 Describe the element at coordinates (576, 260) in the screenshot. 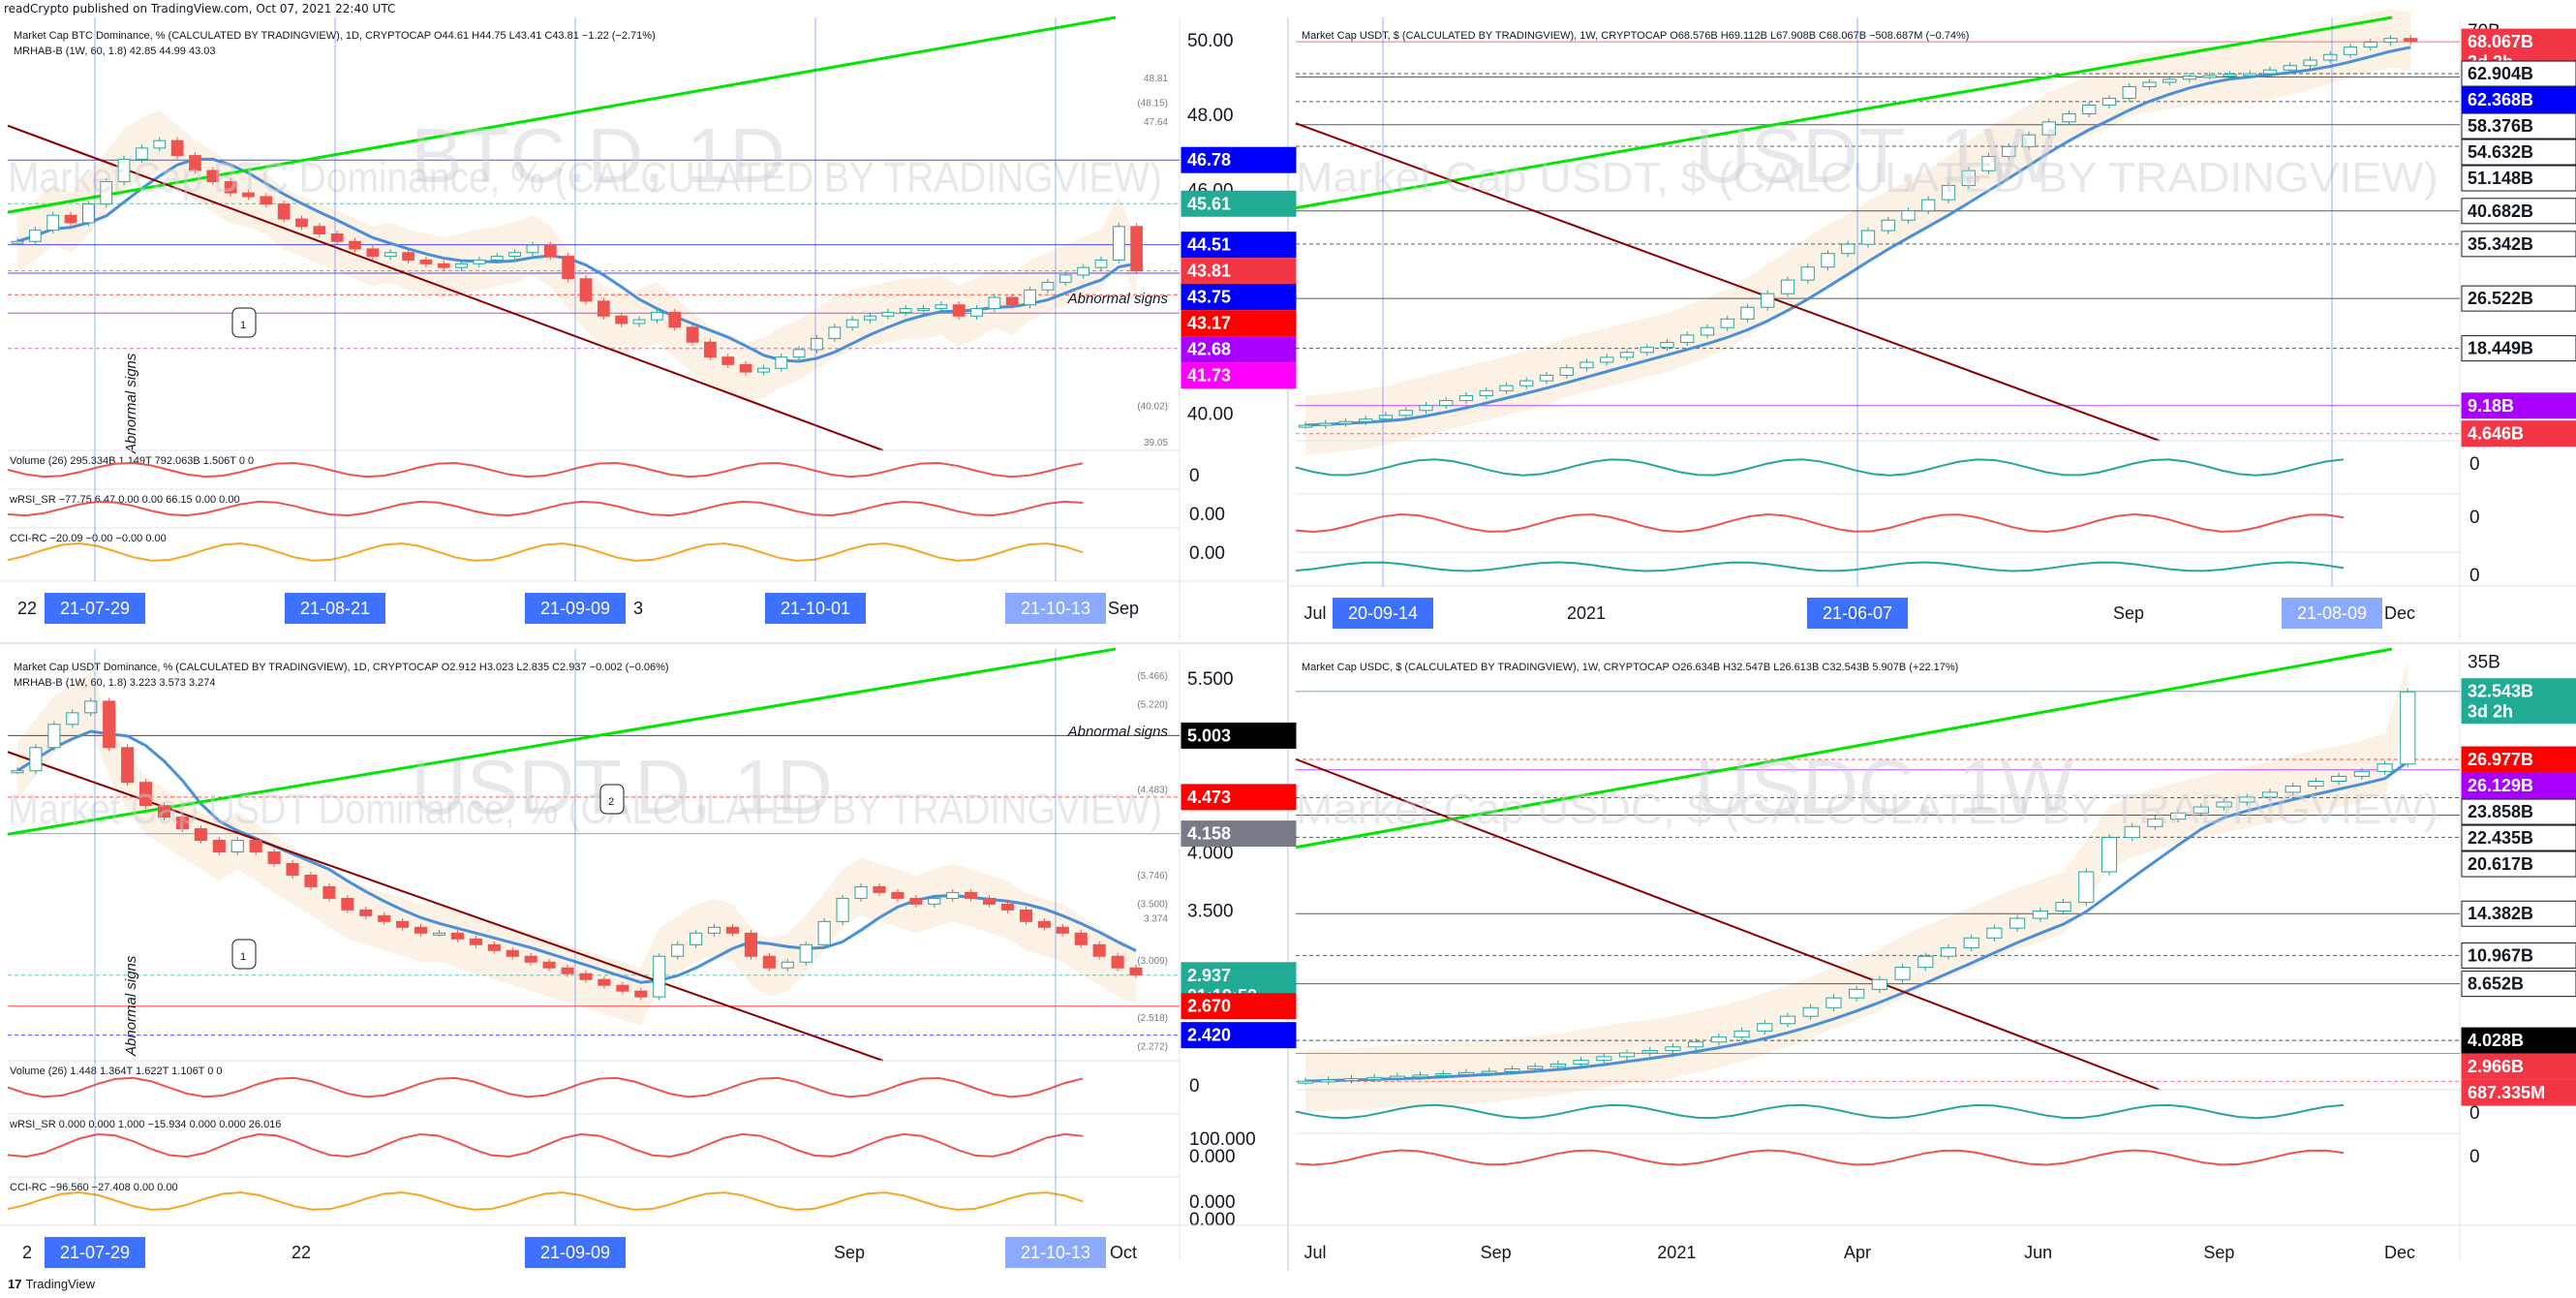

I see `moving-average-line` at that location.